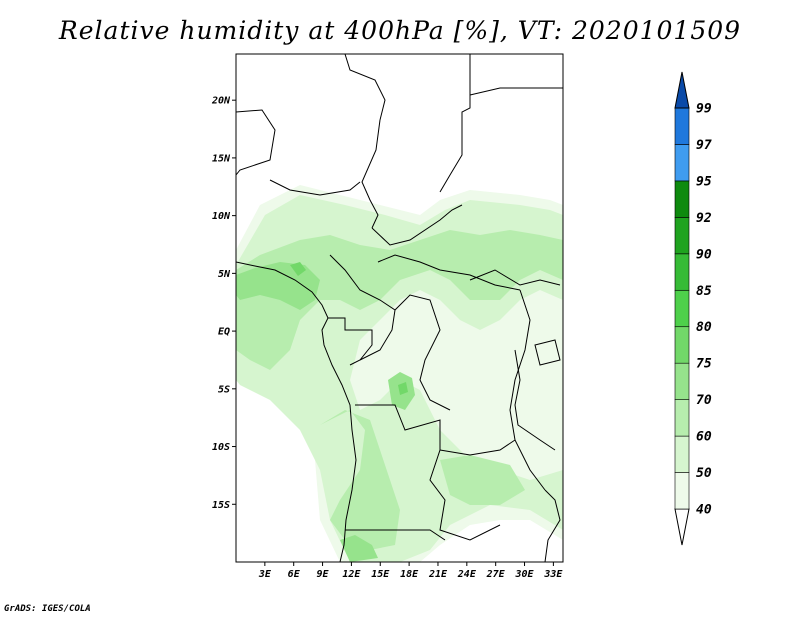  Describe the element at coordinates (351, 574) in the screenshot. I see `lon-tick-label: 12E` at that location.